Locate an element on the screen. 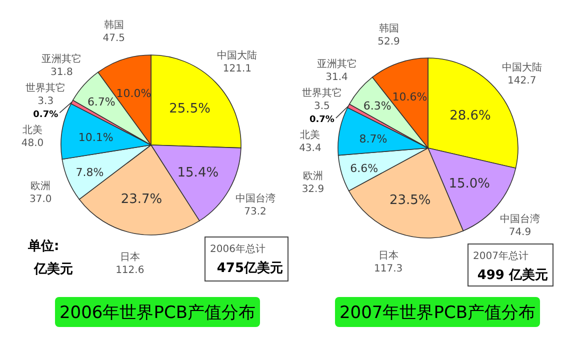 The image size is (580, 346). text: 10.0% is located at coordinates (134, 93).